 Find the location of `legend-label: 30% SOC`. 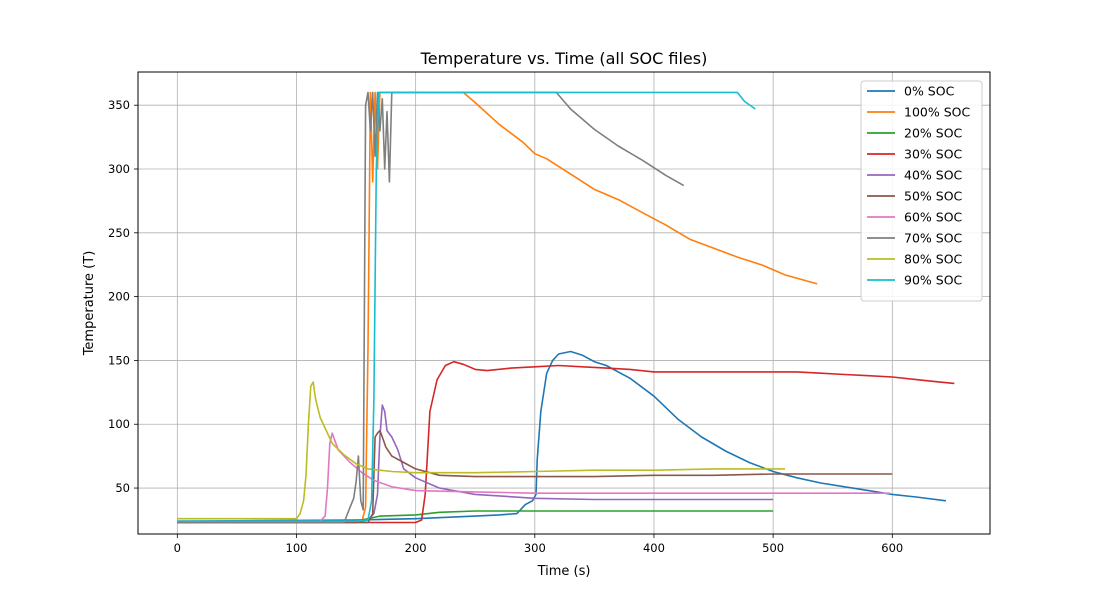

legend-label: 30% SOC is located at coordinates (933, 154).